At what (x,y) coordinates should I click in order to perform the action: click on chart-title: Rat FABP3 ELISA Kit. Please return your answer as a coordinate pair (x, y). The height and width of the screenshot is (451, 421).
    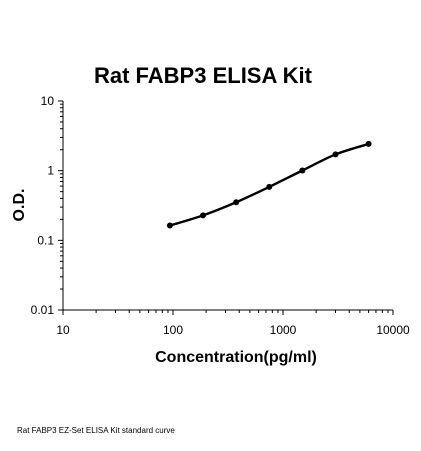
    Looking at the image, I should click on (203, 75).